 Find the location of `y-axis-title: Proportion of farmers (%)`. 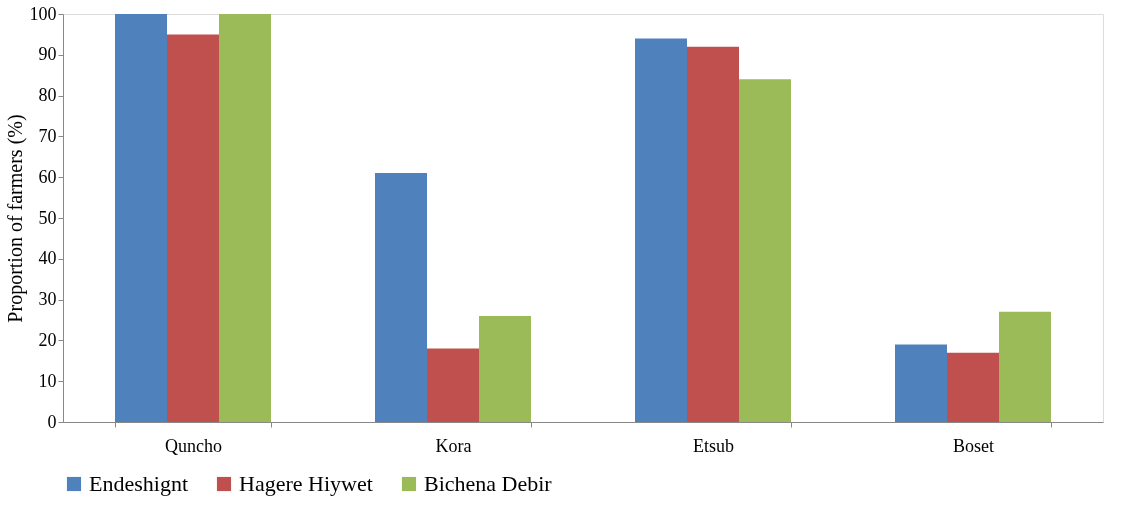

y-axis-title: Proportion of farmers (%) is located at coordinates (15, 218).